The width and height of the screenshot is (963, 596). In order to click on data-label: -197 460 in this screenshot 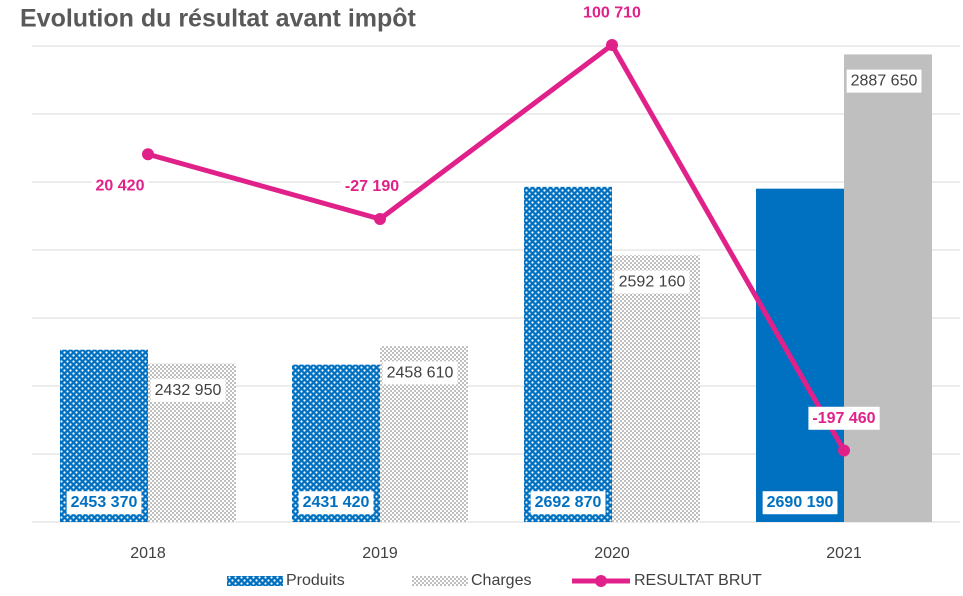, I will do `click(843, 418)`.